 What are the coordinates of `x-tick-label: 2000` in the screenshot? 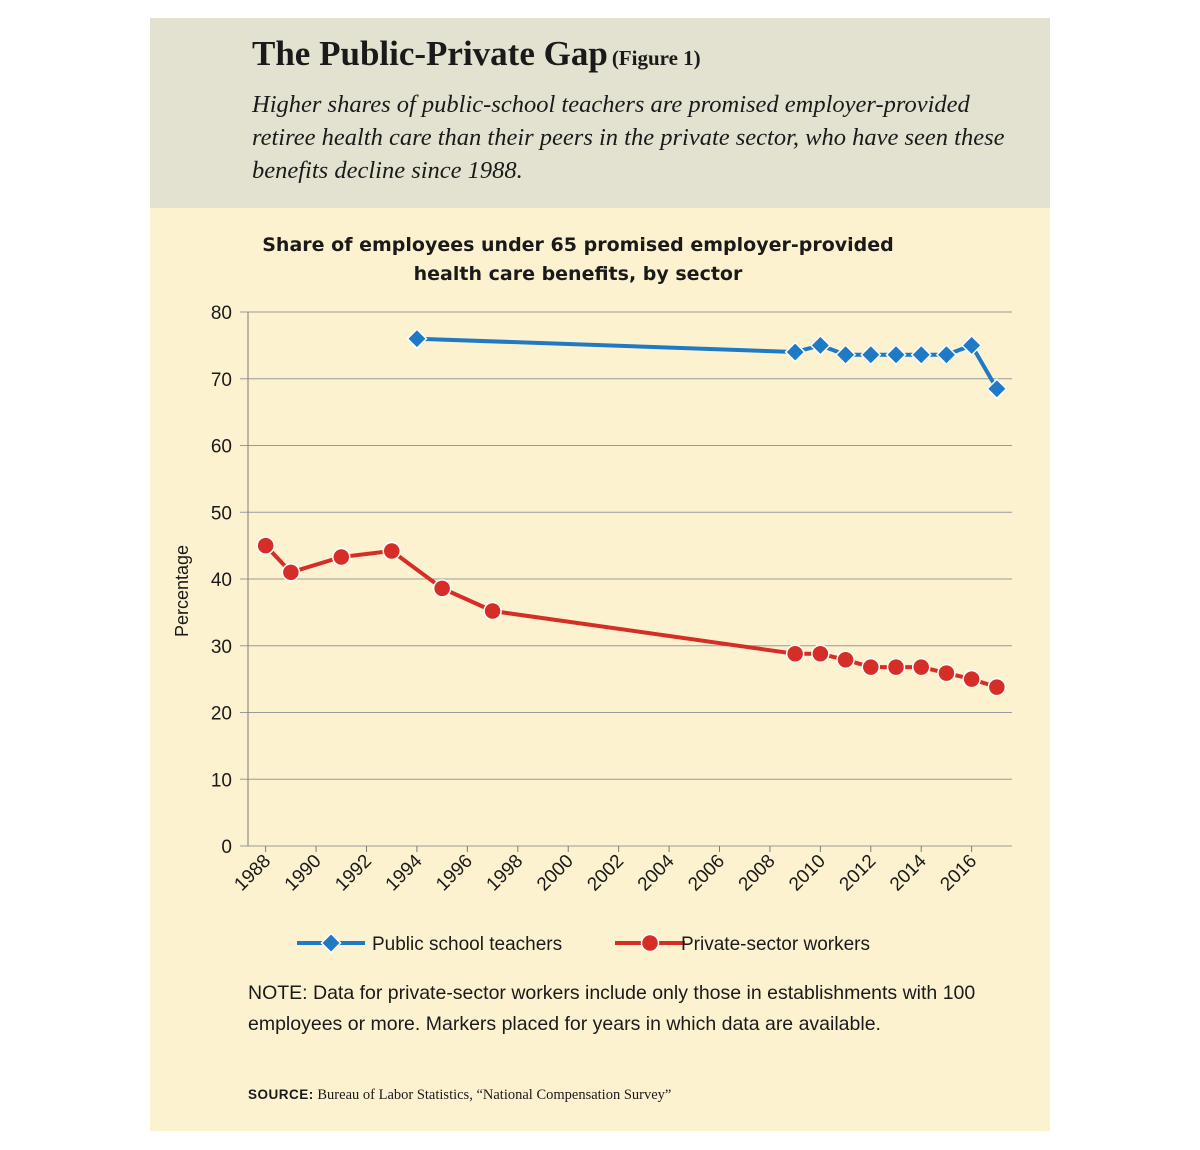 It's located at (555, 873).